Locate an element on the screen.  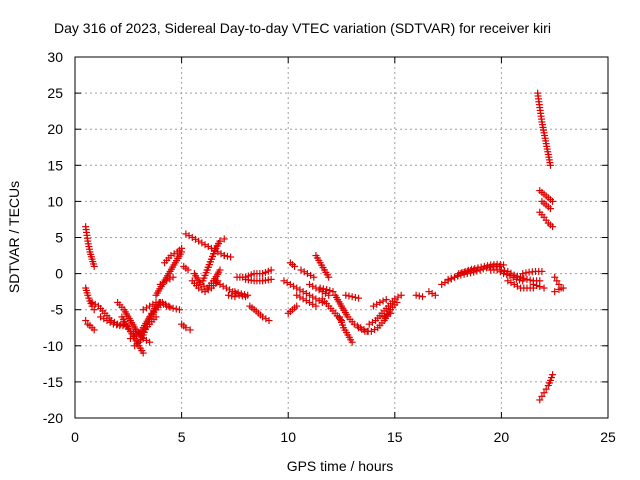
y-tick-label: 15 is located at coordinates (55, 165).